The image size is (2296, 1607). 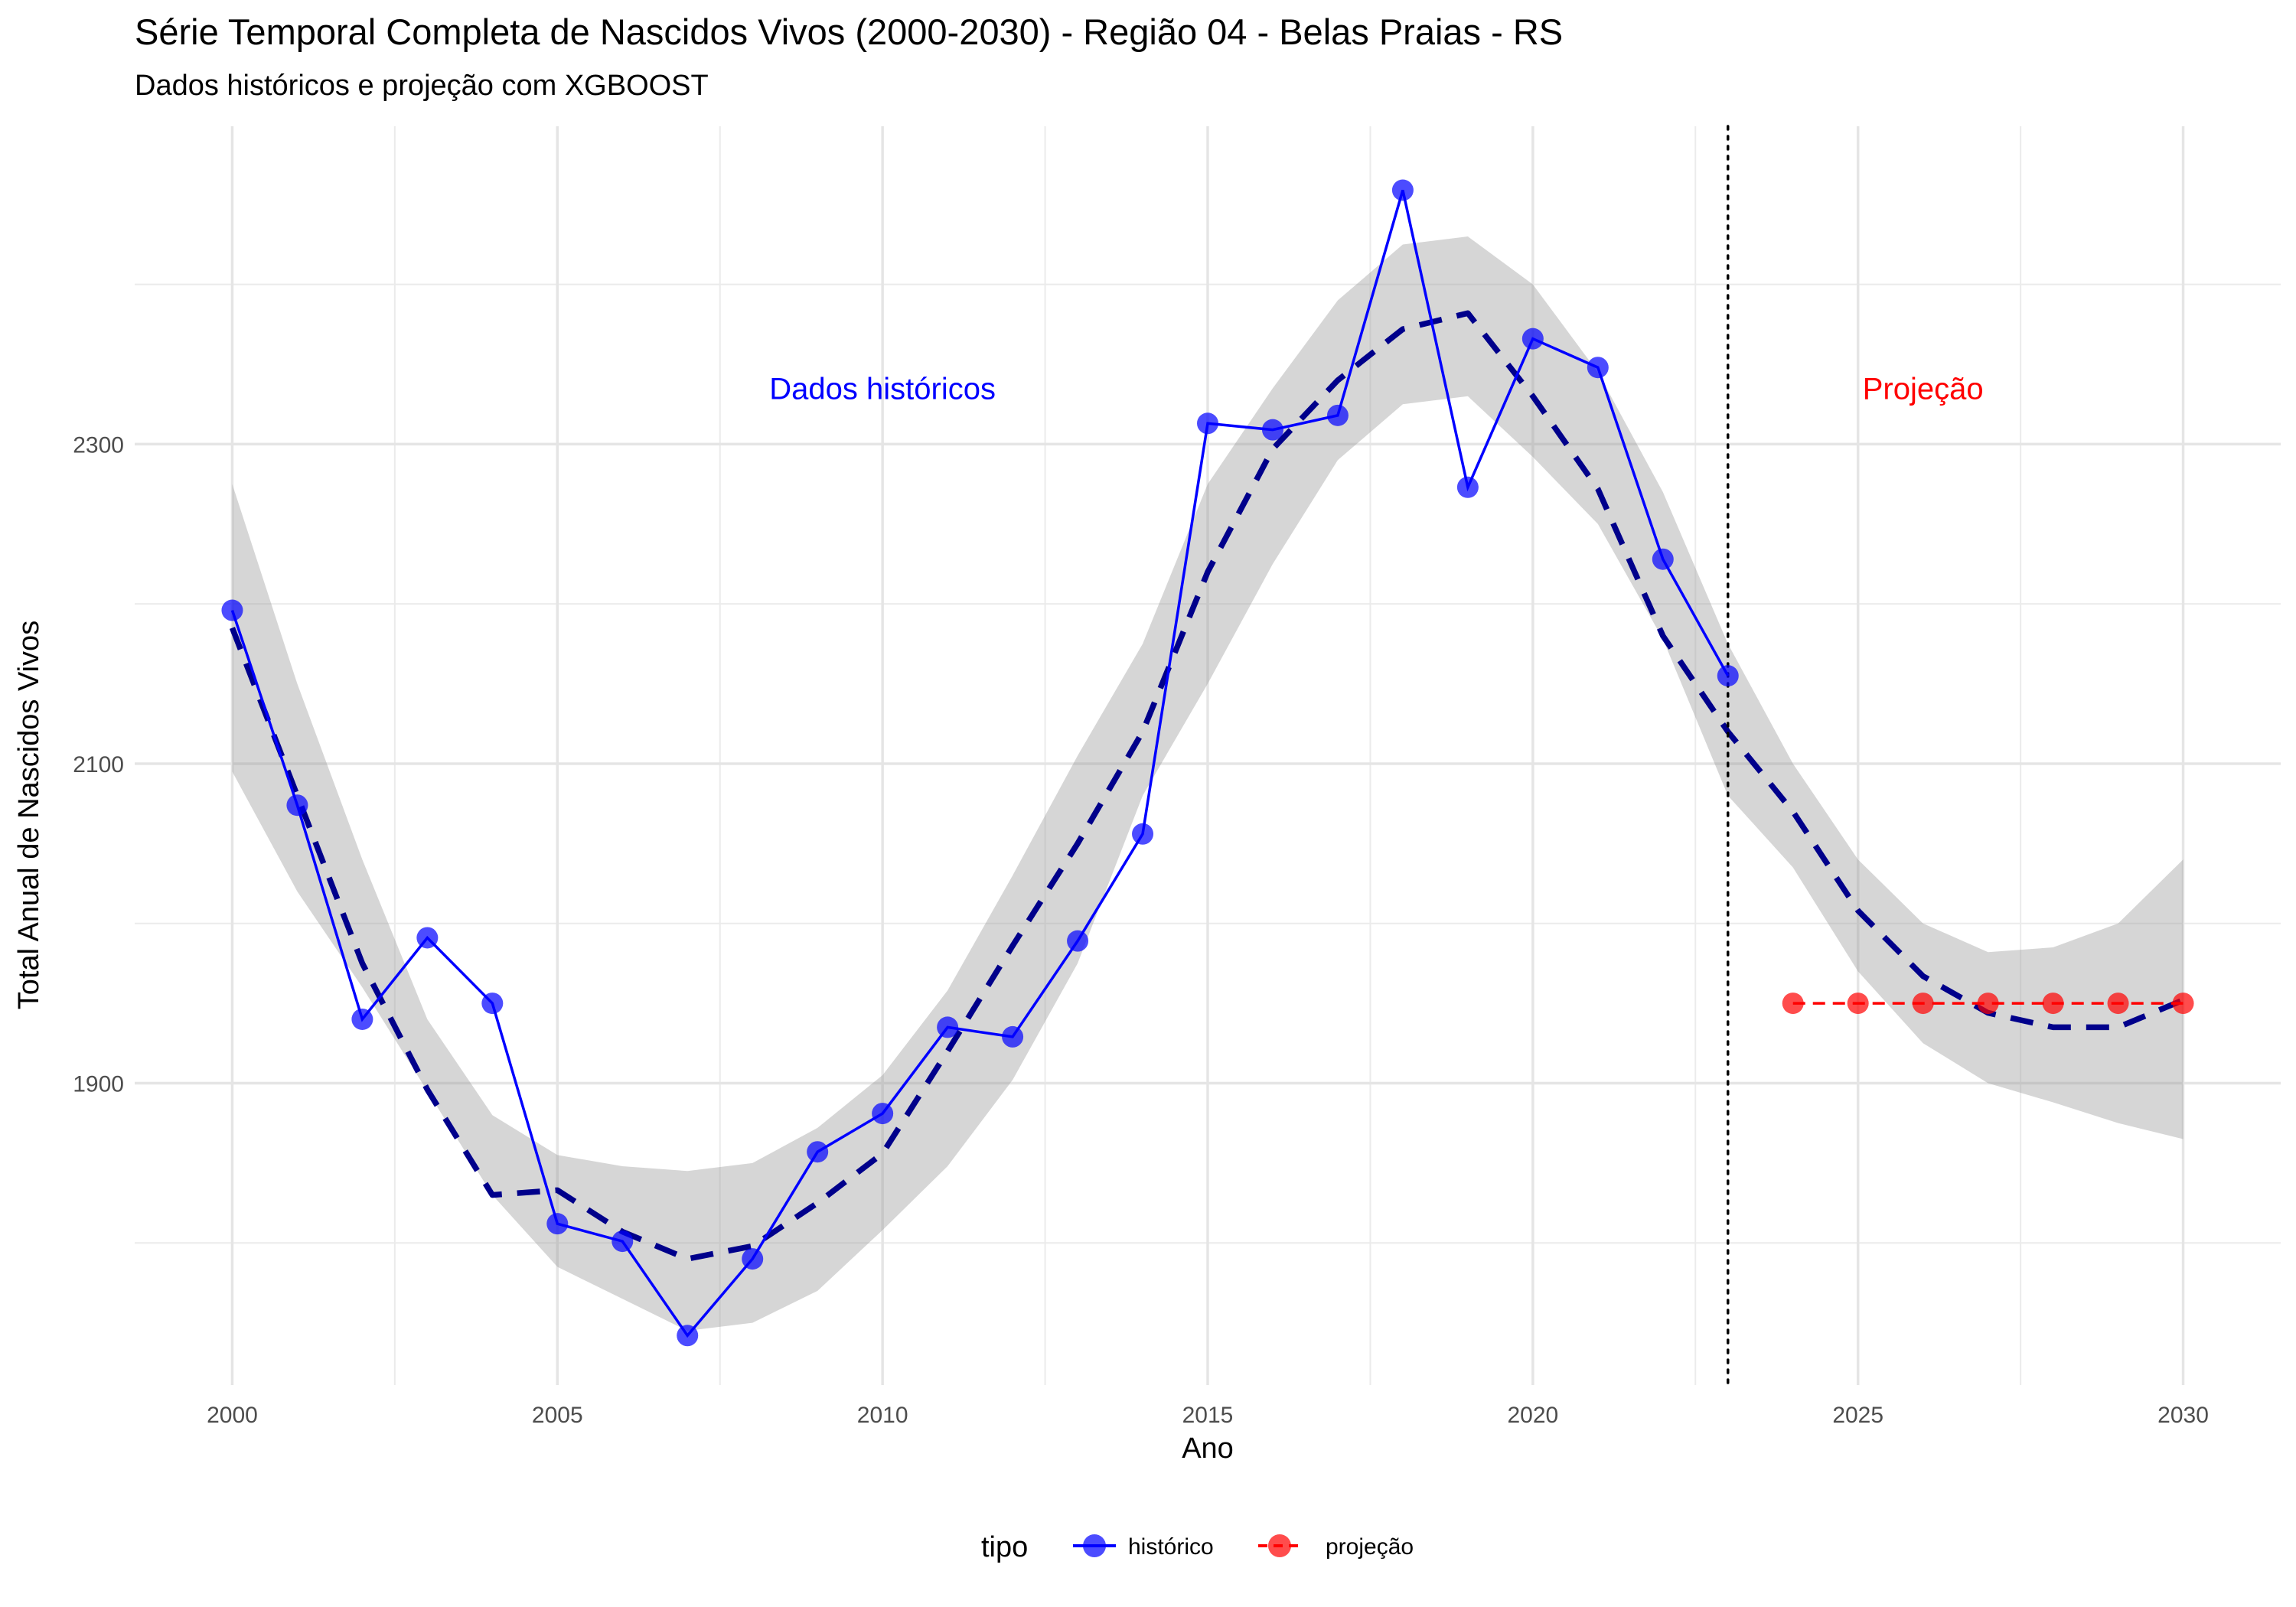 What do you see at coordinates (232, 1415) in the screenshot?
I see `x-tick-label: 2000` at bounding box center [232, 1415].